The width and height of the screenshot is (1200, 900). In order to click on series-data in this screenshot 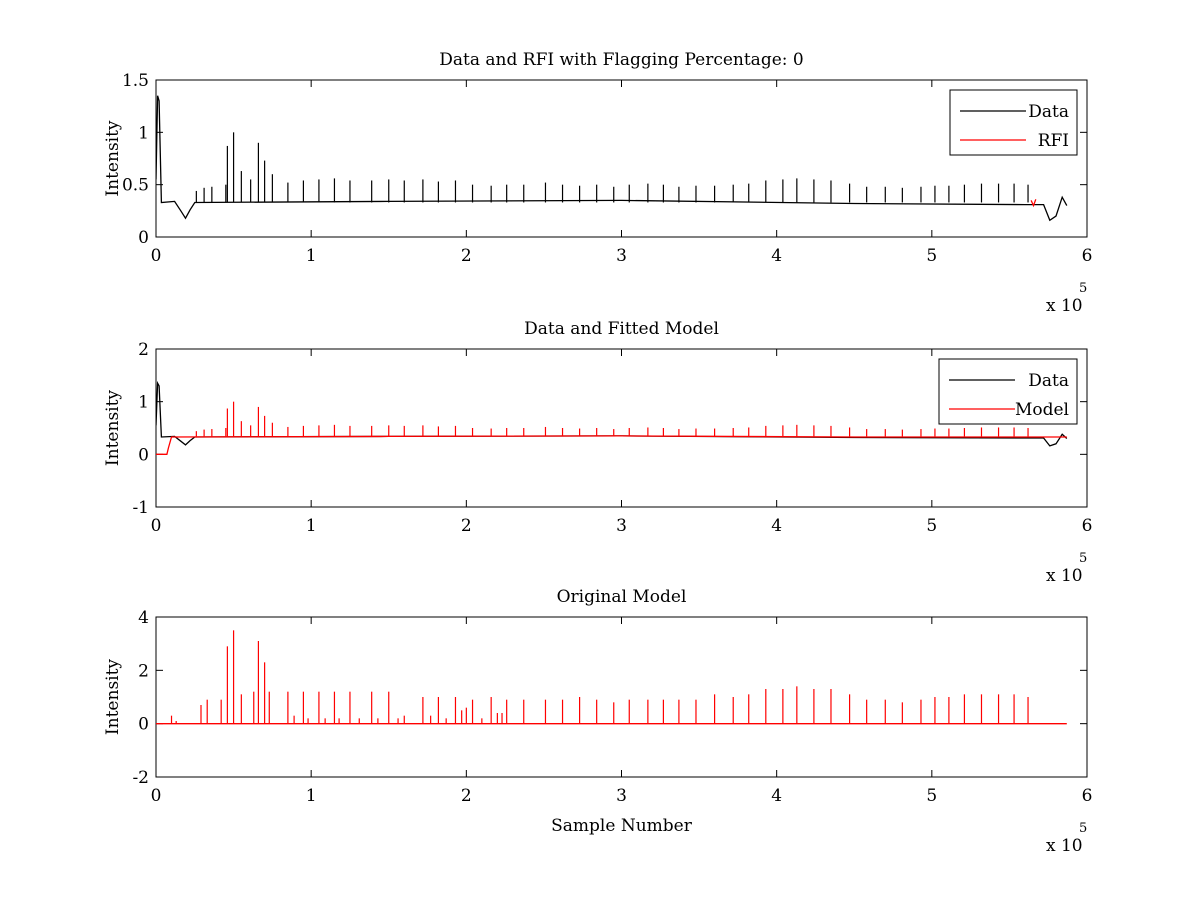, I will do `click(612, 158)`.